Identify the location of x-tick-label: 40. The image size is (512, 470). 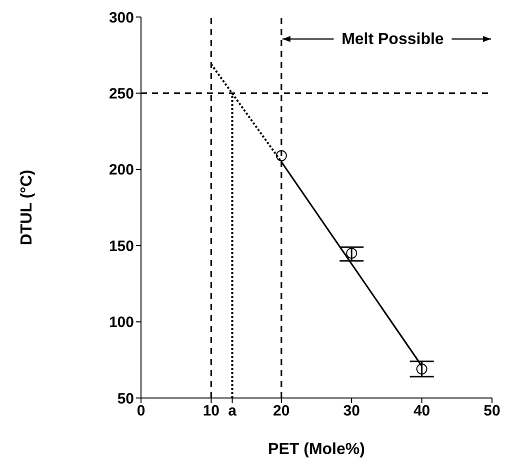
(421, 411).